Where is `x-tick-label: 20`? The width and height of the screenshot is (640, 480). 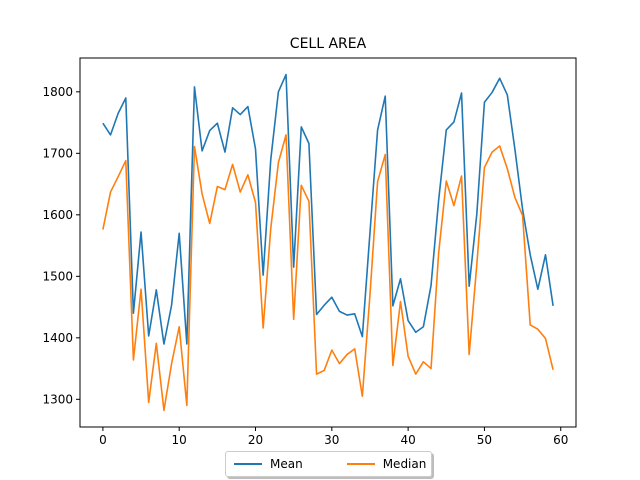
x-tick-label: 20 is located at coordinates (255, 440).